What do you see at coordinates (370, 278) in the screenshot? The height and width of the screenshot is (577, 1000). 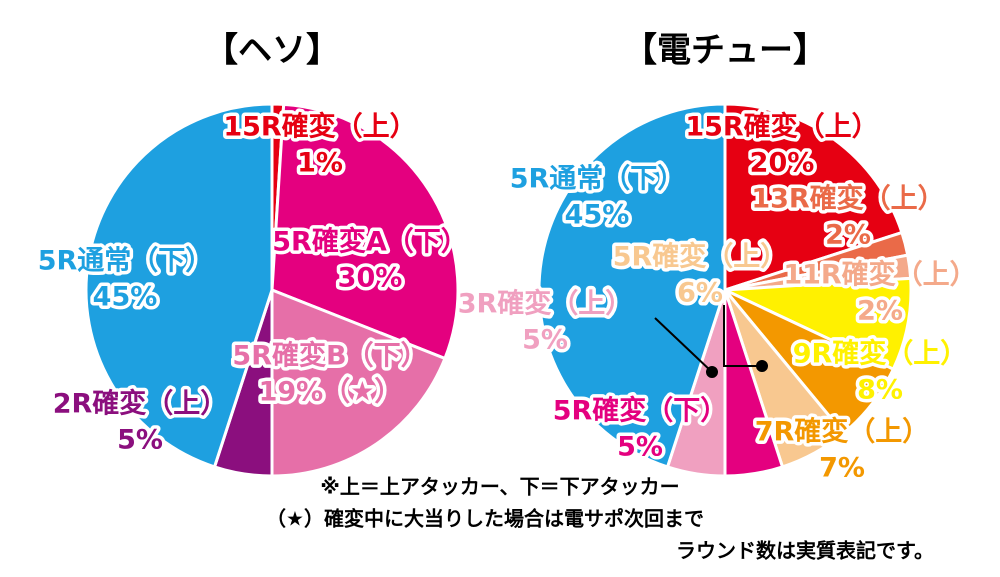 I see `value-label: 30%` at bounding box center [370, 278].